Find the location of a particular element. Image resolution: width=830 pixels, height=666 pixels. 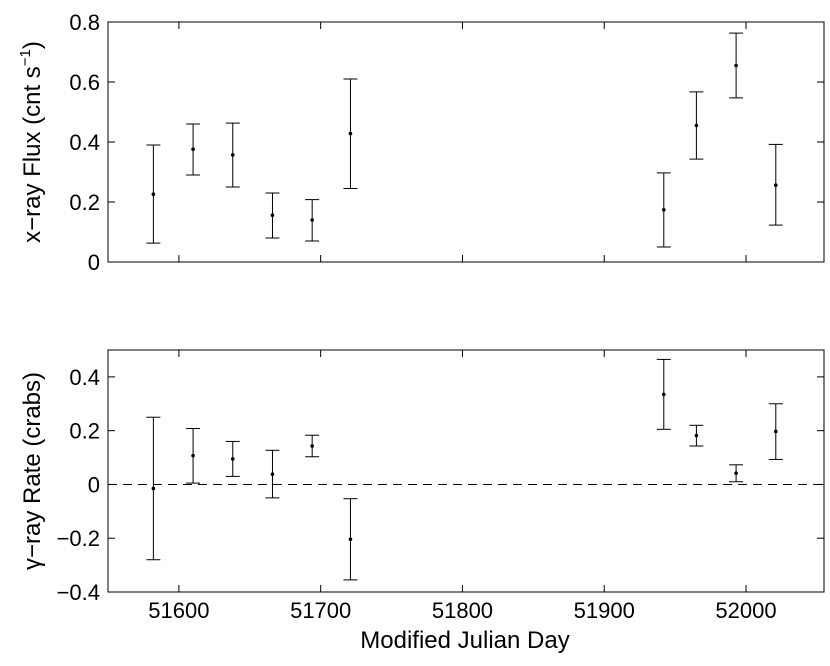

flux-y-axis-label-close: ) is located at coordinates (32, 45).